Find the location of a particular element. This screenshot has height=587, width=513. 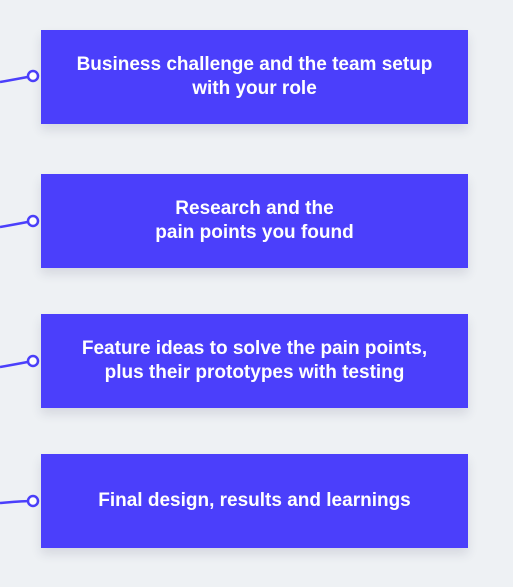

step-card-research: Research and the pain points you found is located at coordinates (254, 221).